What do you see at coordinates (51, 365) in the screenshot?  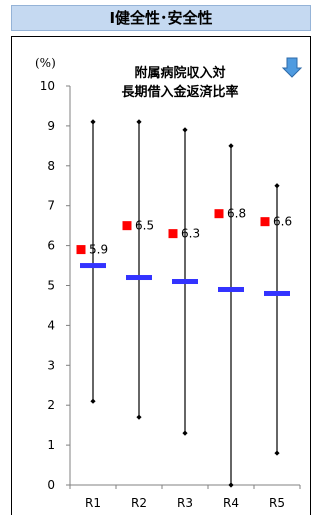 I see `y-tick-label: 3` at bounding box center [51, 365].